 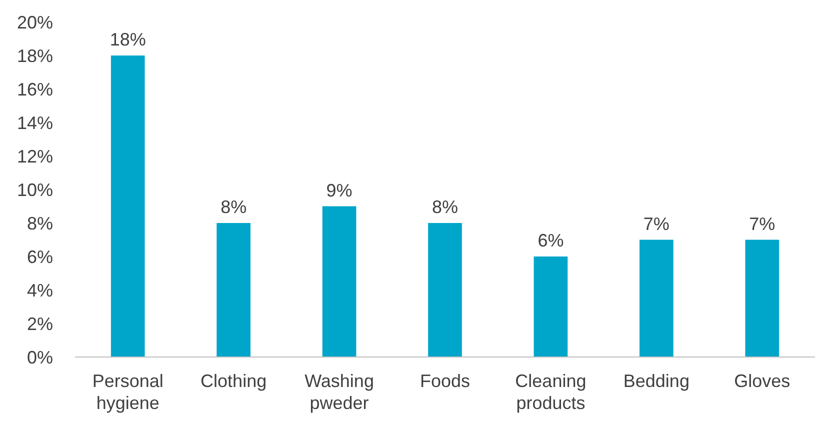 What do you see at coordinates (339, 190) in the screenshot?
I see `data-label: 9%` at bounding box center [339, 190].